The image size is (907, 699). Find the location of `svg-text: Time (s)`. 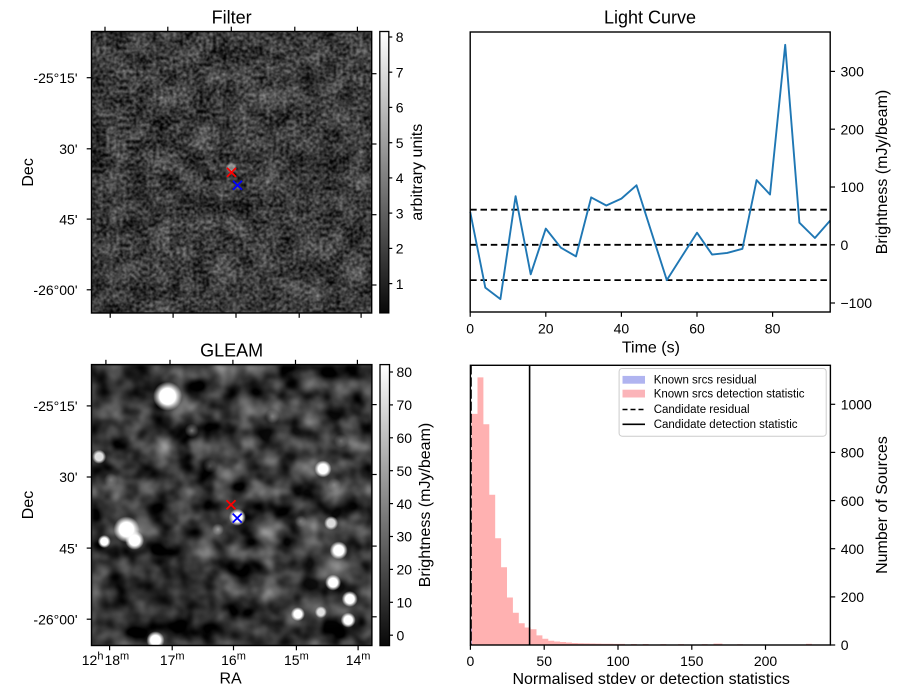

svg-text: Time (s) is located at coordinates (651, 348).